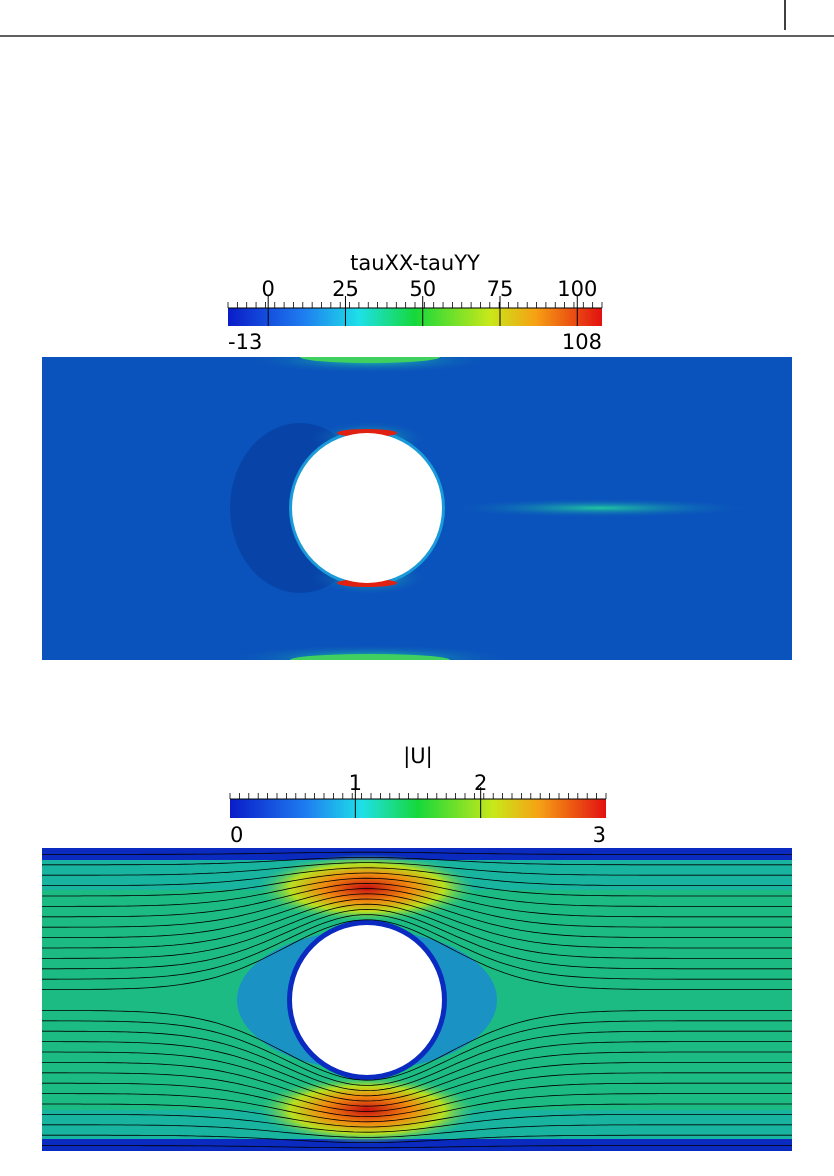  What do you see at coordinates (236, 835) in the screenshot?
I see `range-min: 0` at bounding box center [236, 835].